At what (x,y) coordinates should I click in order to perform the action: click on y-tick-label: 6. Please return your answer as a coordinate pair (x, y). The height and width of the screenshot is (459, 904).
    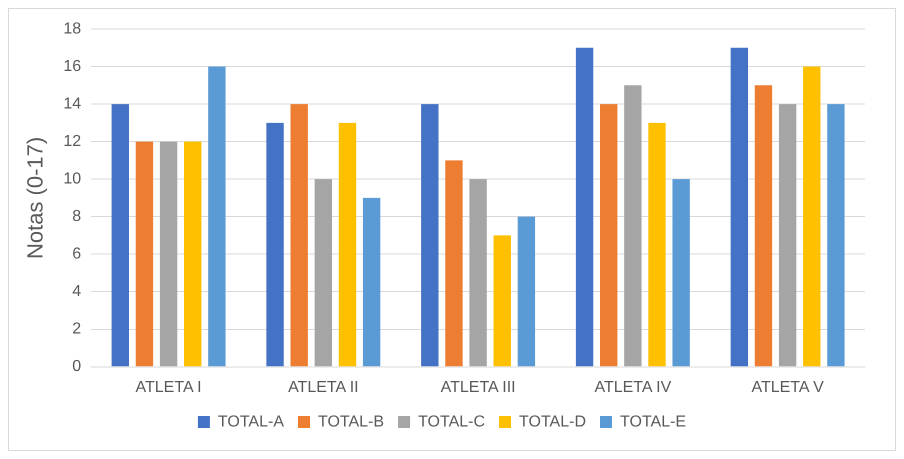
    Looking at the image, I should click on (77, 254).